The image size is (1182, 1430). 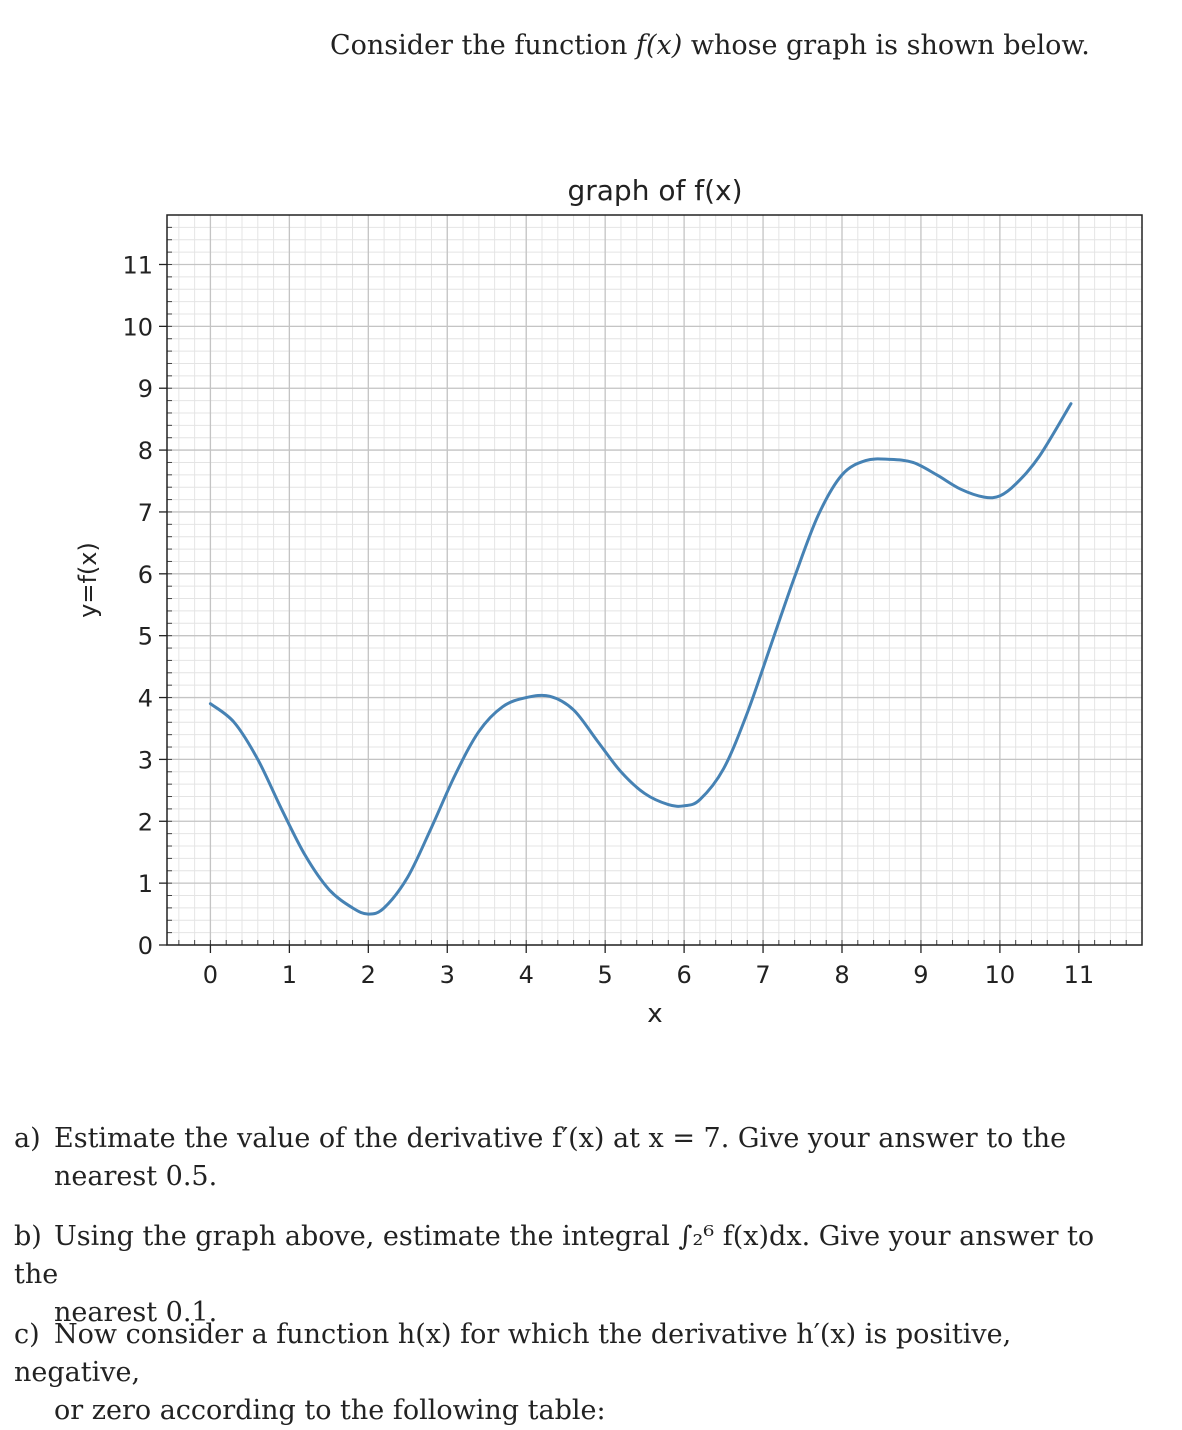 I want to click on question-a-line2: nearest 0.5., so click(x=136, y=1176).